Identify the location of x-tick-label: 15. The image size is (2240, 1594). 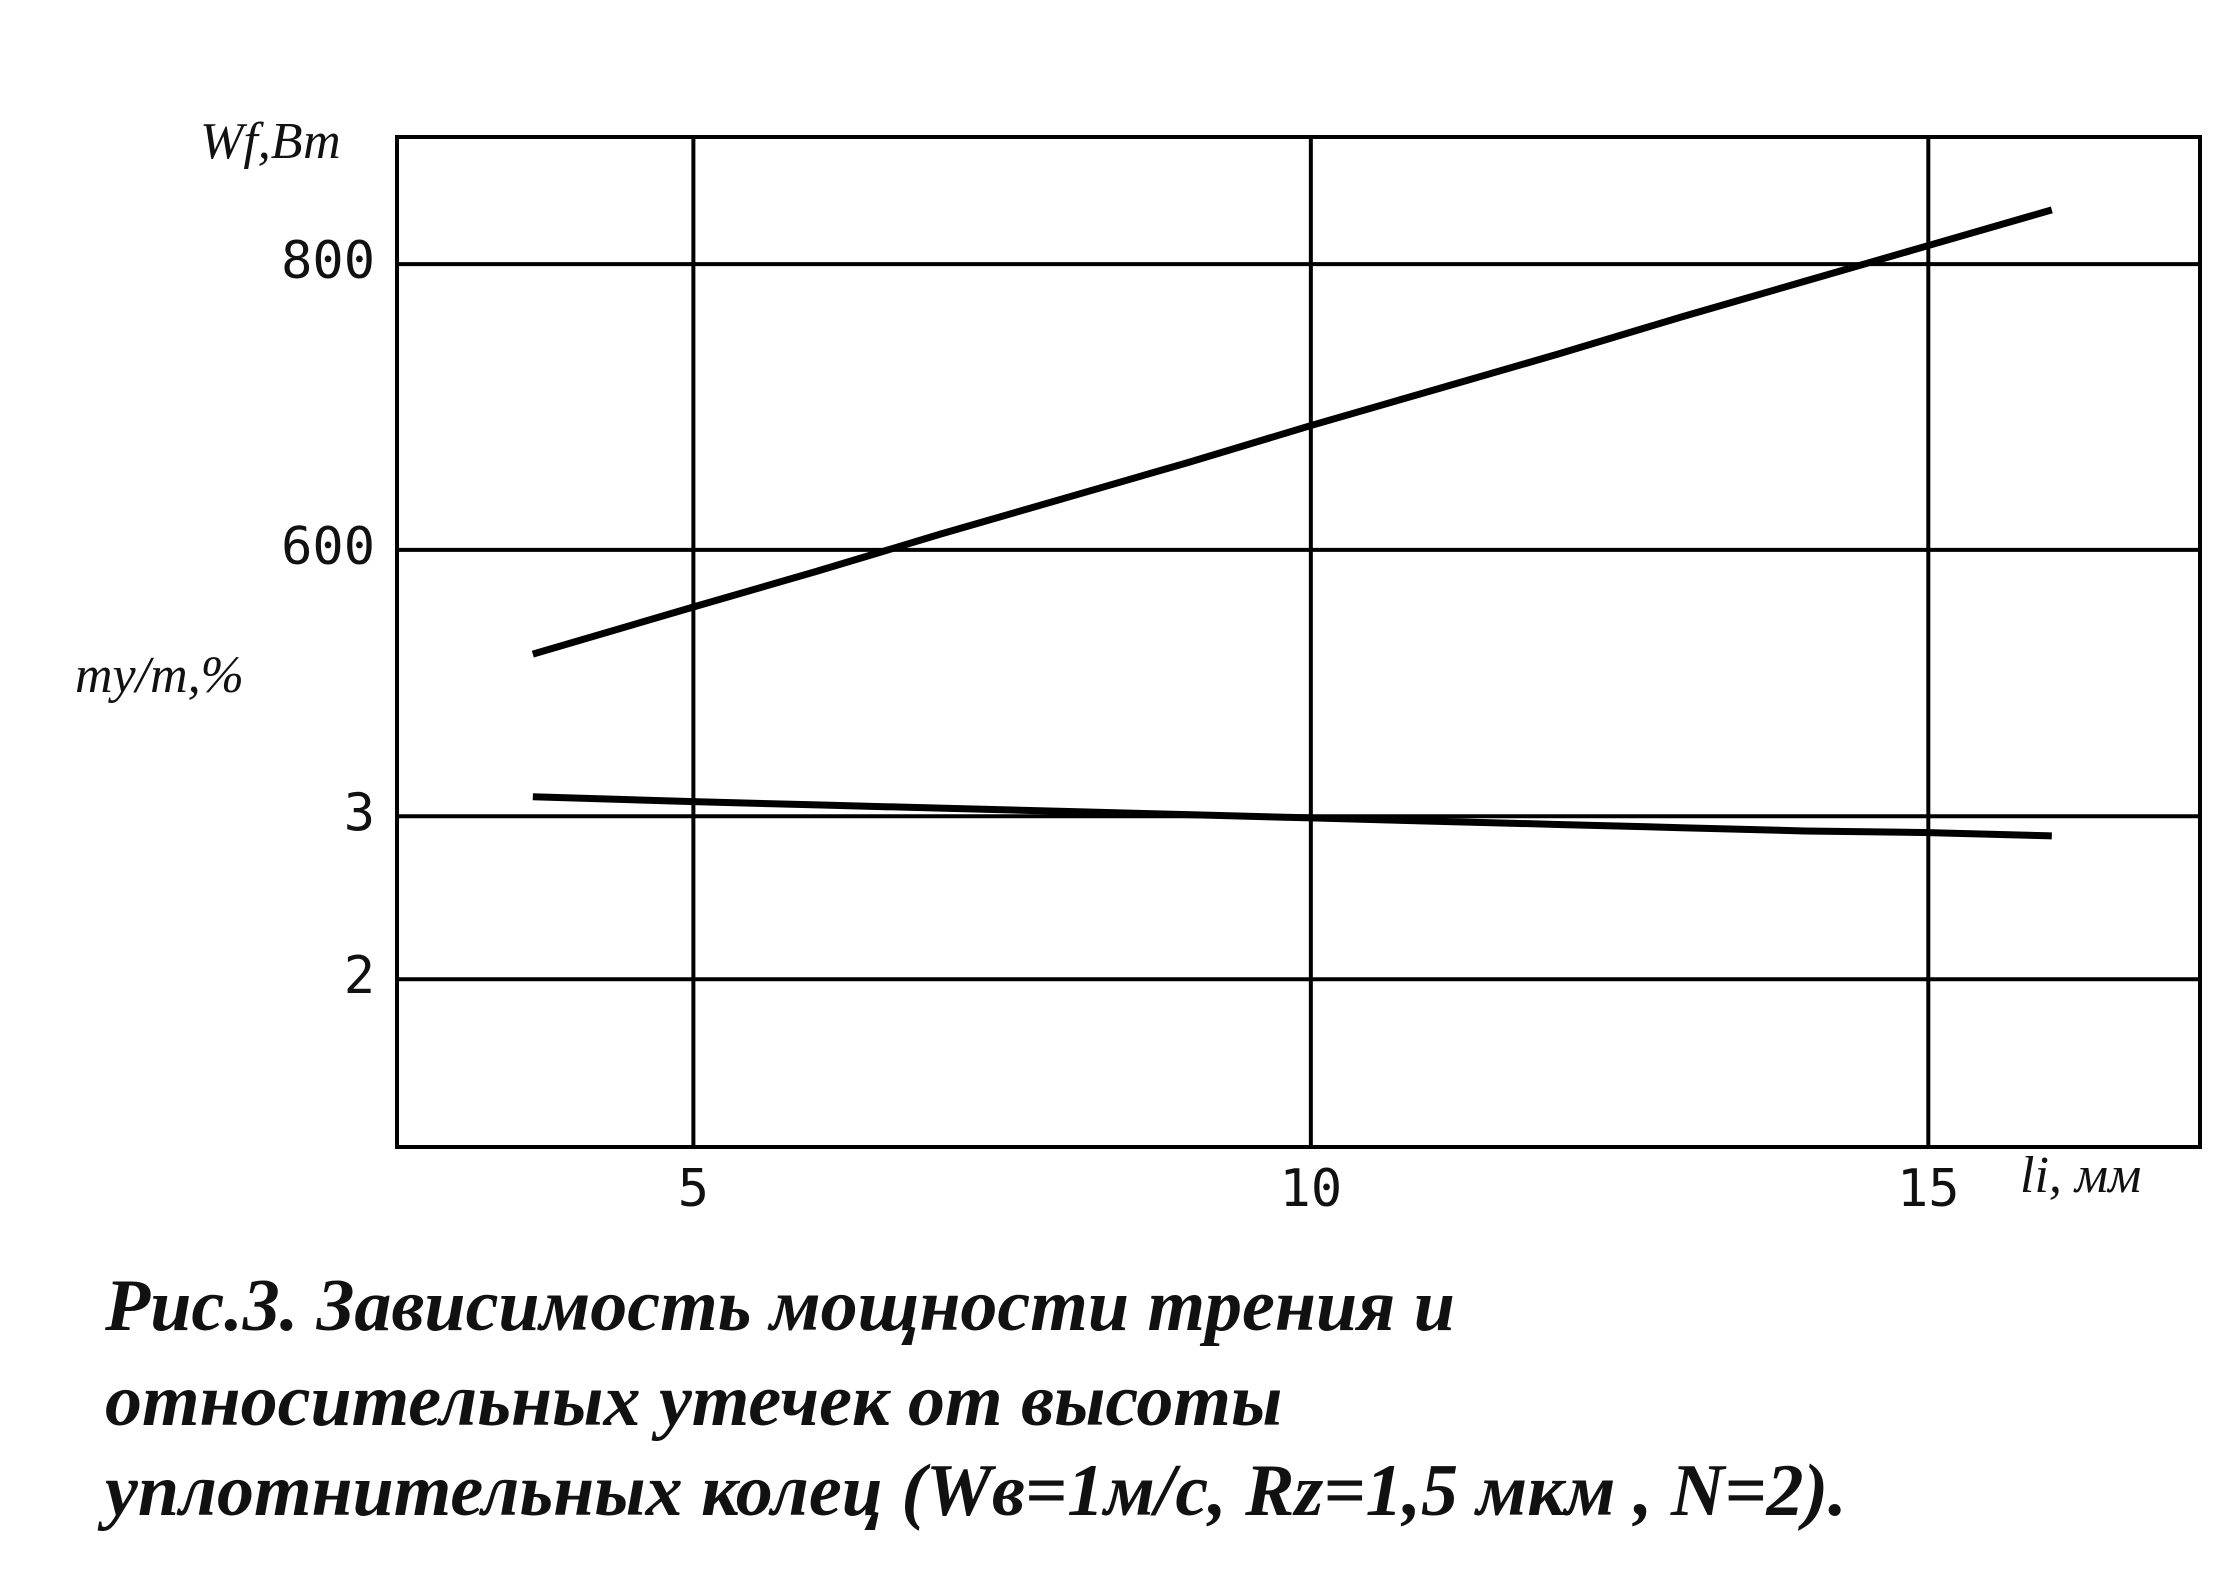
(1928, 1189).